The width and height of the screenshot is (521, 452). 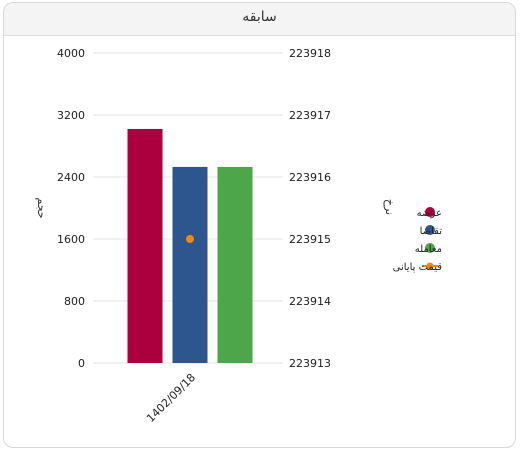 What do you see at coordinates (71, 53) in the screenshot?
I see `y-left-tick-label: 4000` at bounding box center [71, 53].